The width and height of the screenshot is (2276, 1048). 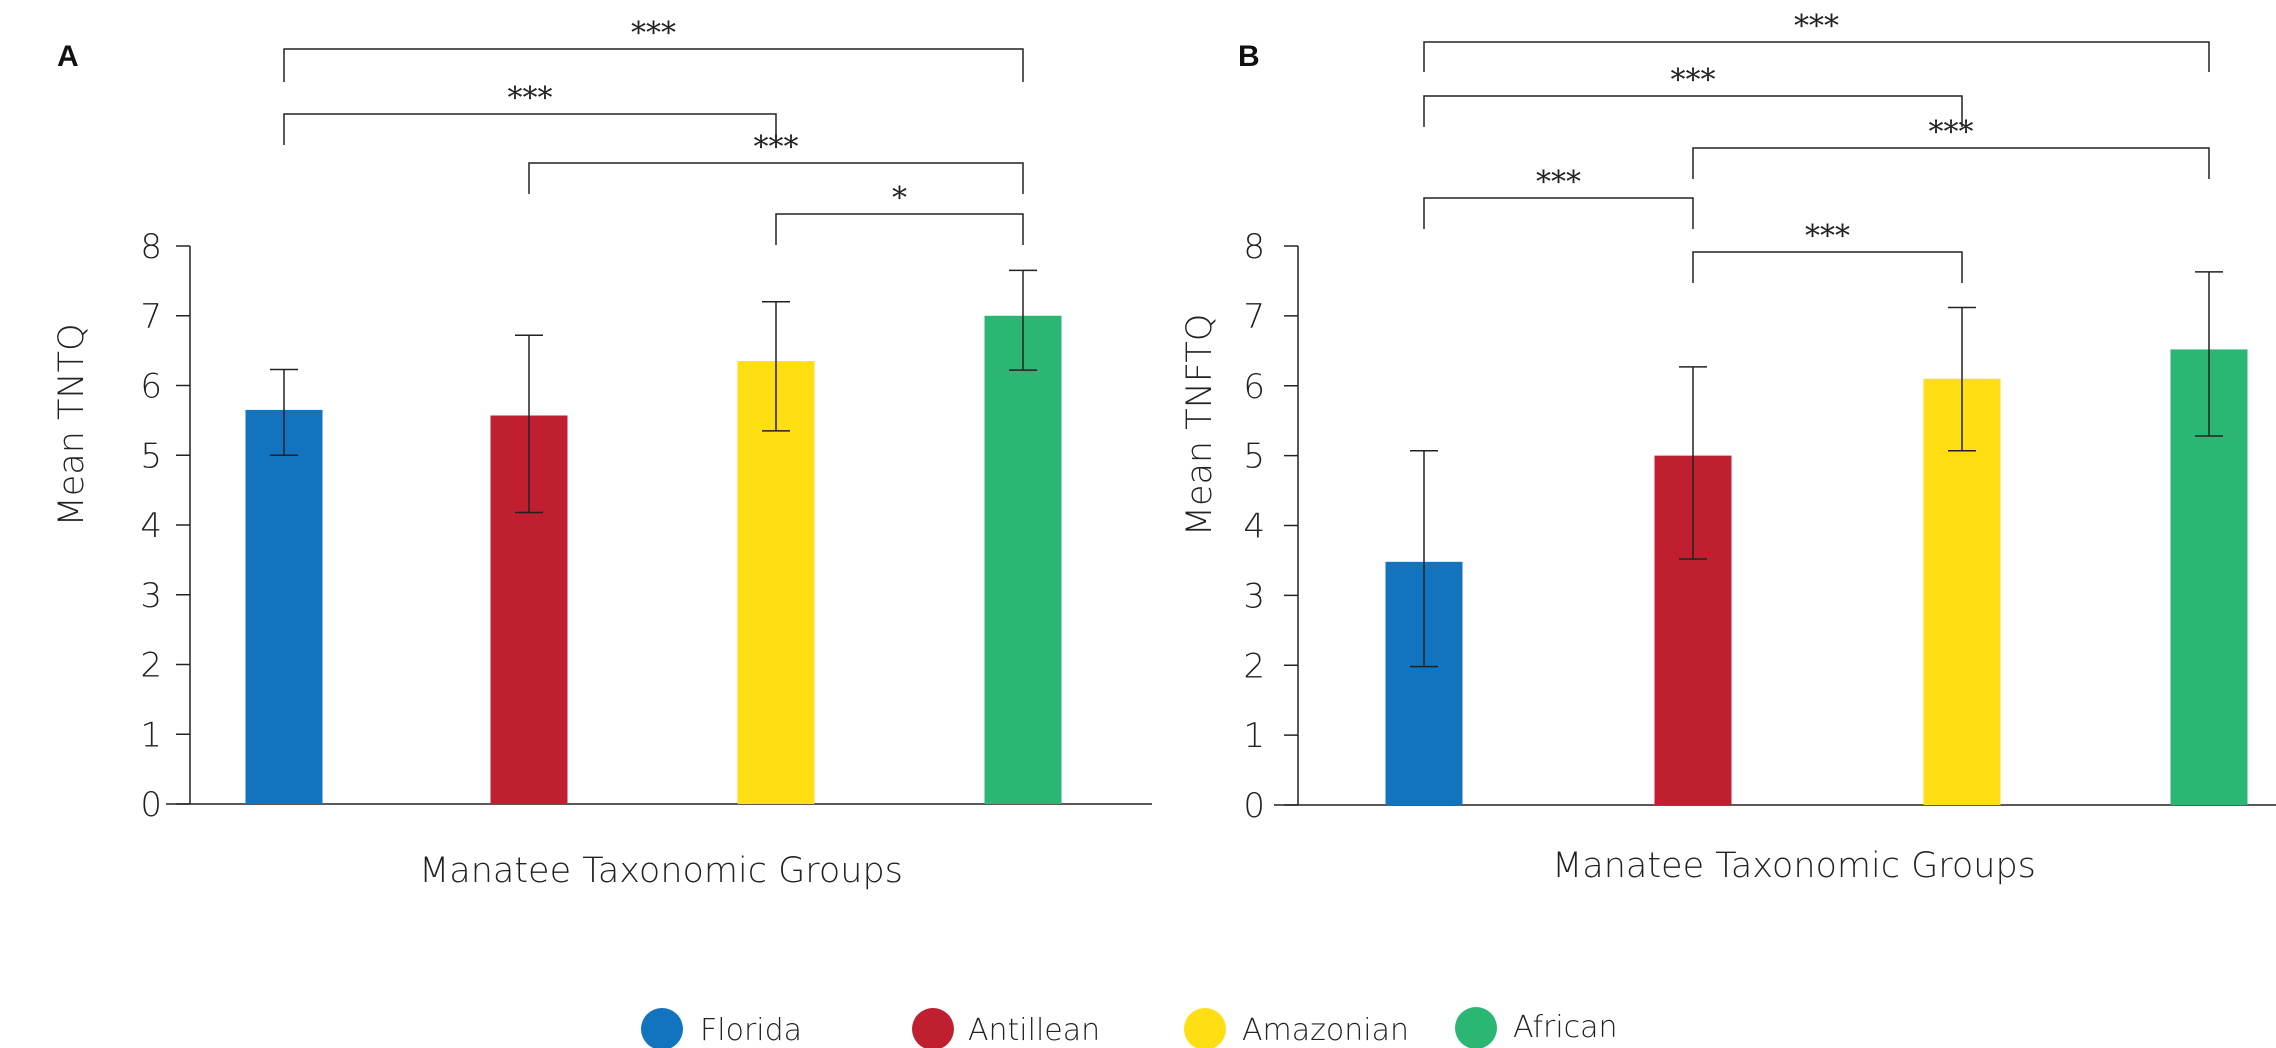 What do you see at coordinates (1254, 457) in the screenshot?
I see `panel-b-y-tick-label-5: 5` at bounding box center [1254, 457].